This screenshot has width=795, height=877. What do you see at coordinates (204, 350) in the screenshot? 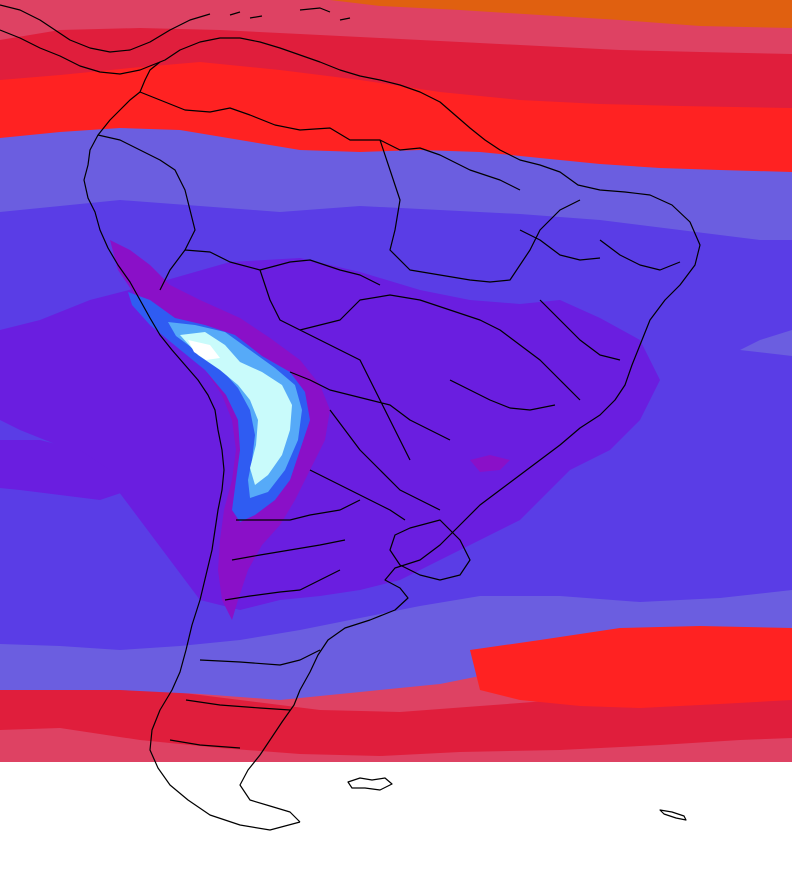
I see `band-white` at bounding box center [204, 350].